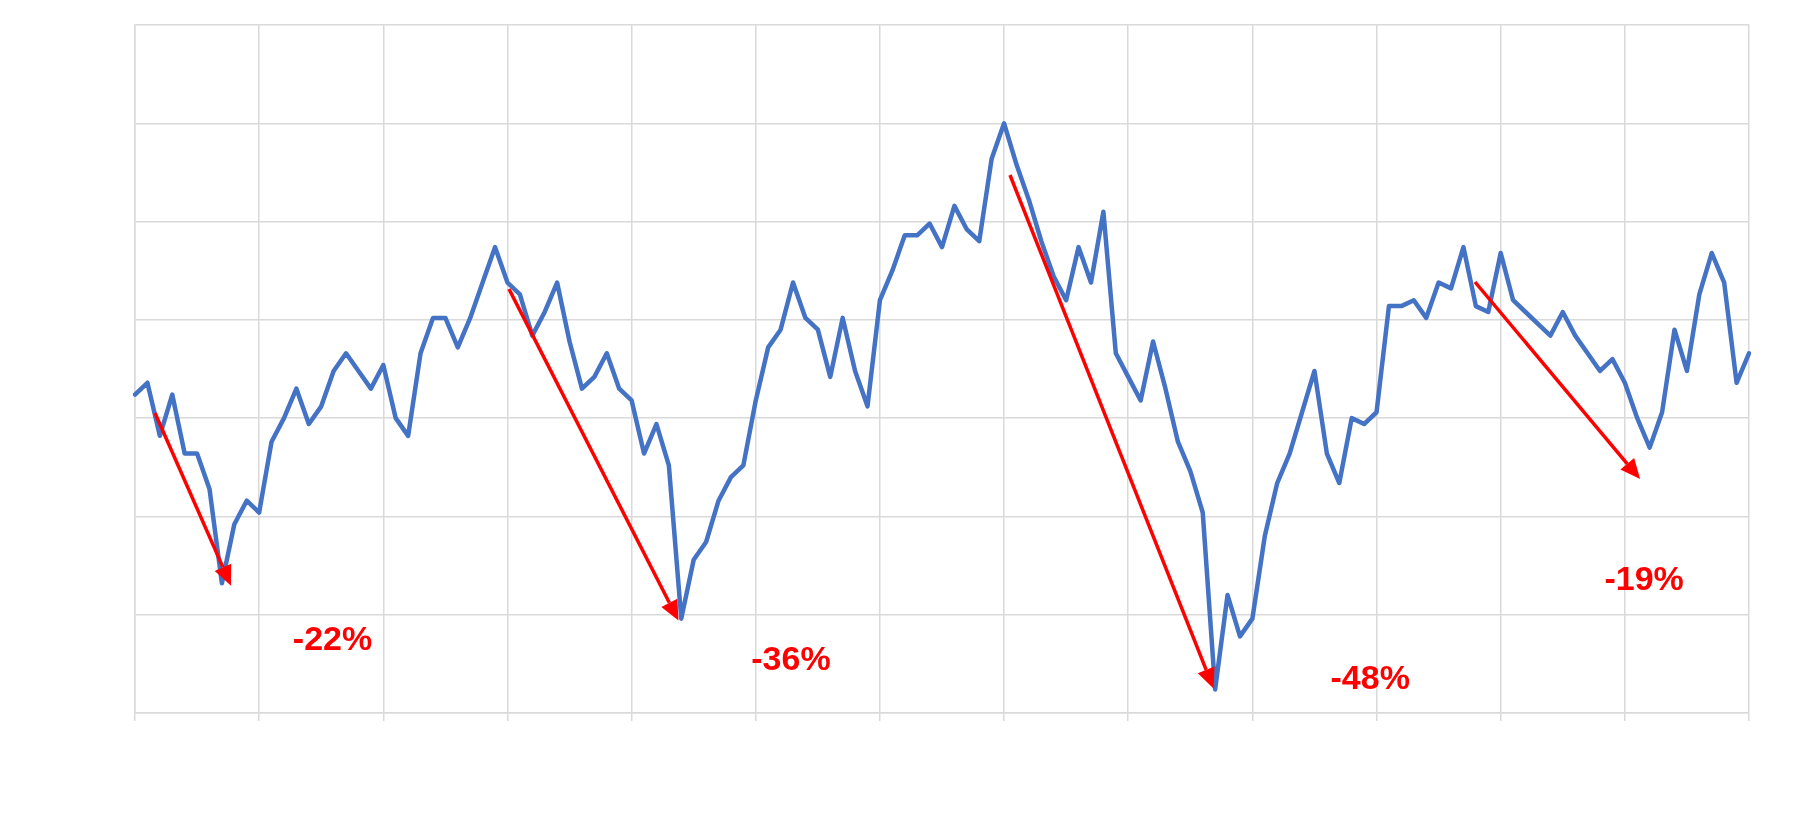  I want to click on annotation: -22%, so click(332, 637).